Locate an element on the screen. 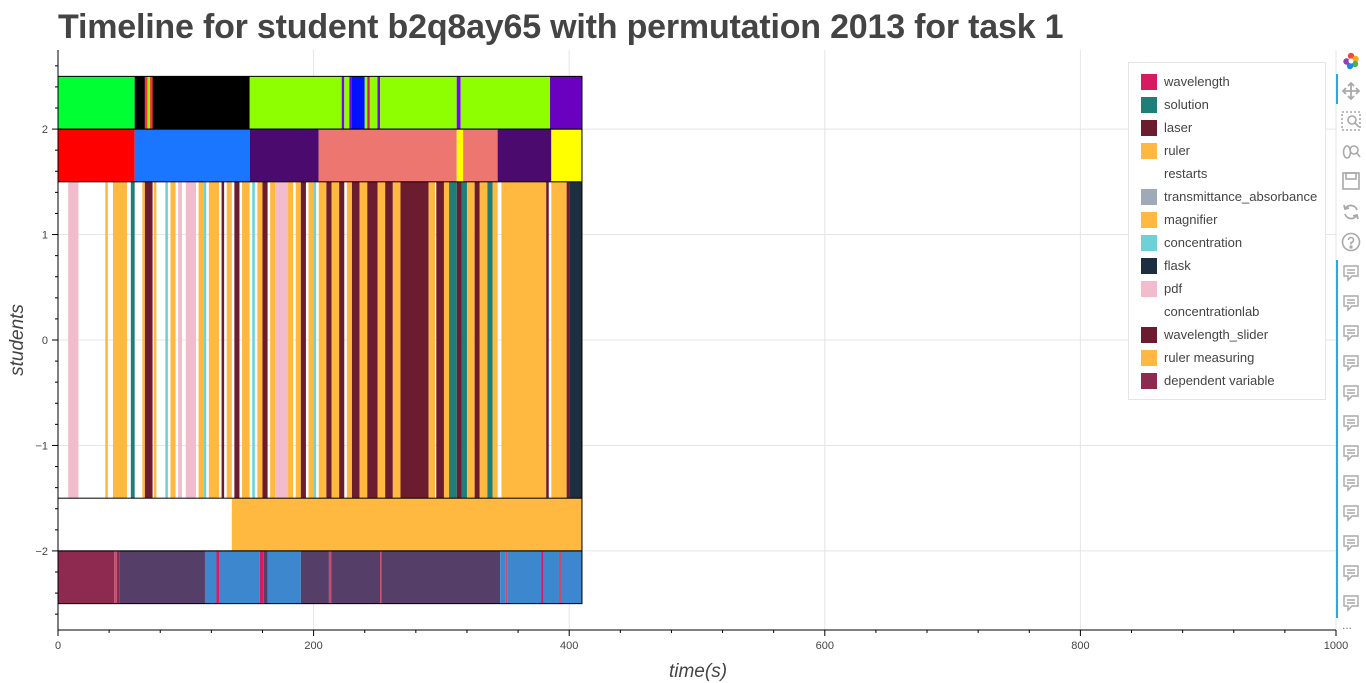  reset-icon is located at coordinates (1351, 212).